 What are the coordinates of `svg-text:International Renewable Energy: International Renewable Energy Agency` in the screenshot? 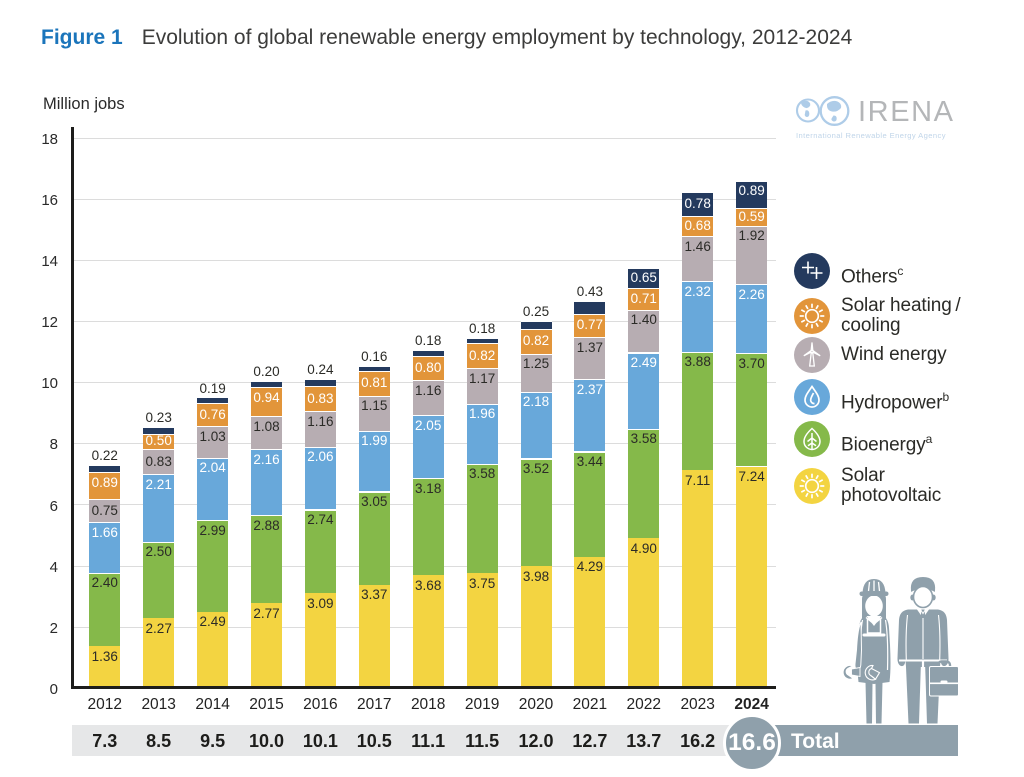 It's located at (871, 135).